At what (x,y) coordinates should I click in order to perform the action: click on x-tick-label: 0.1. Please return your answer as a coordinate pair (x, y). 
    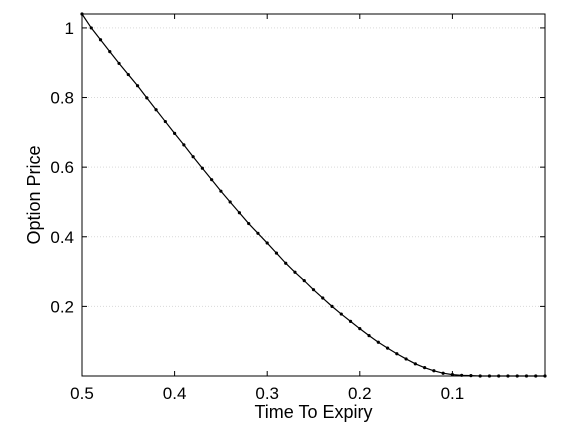
    Looking at the image, I should click on (453, 393).